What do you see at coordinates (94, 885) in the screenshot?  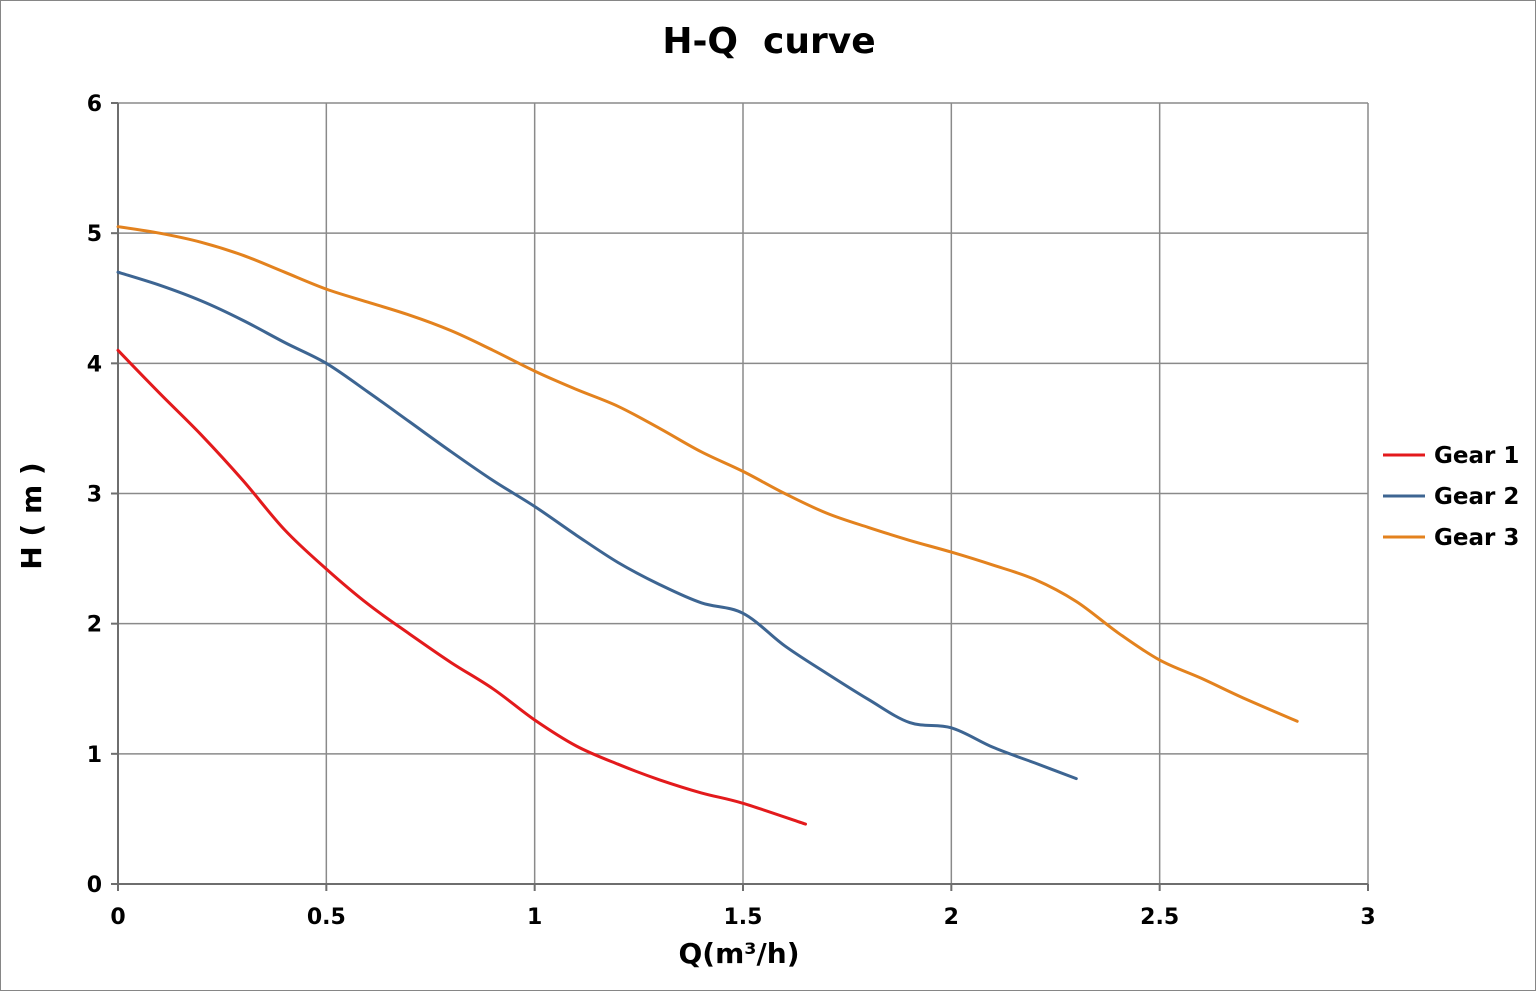 I see `y-tick-label-0: 0` at bounding box center [94, 885].